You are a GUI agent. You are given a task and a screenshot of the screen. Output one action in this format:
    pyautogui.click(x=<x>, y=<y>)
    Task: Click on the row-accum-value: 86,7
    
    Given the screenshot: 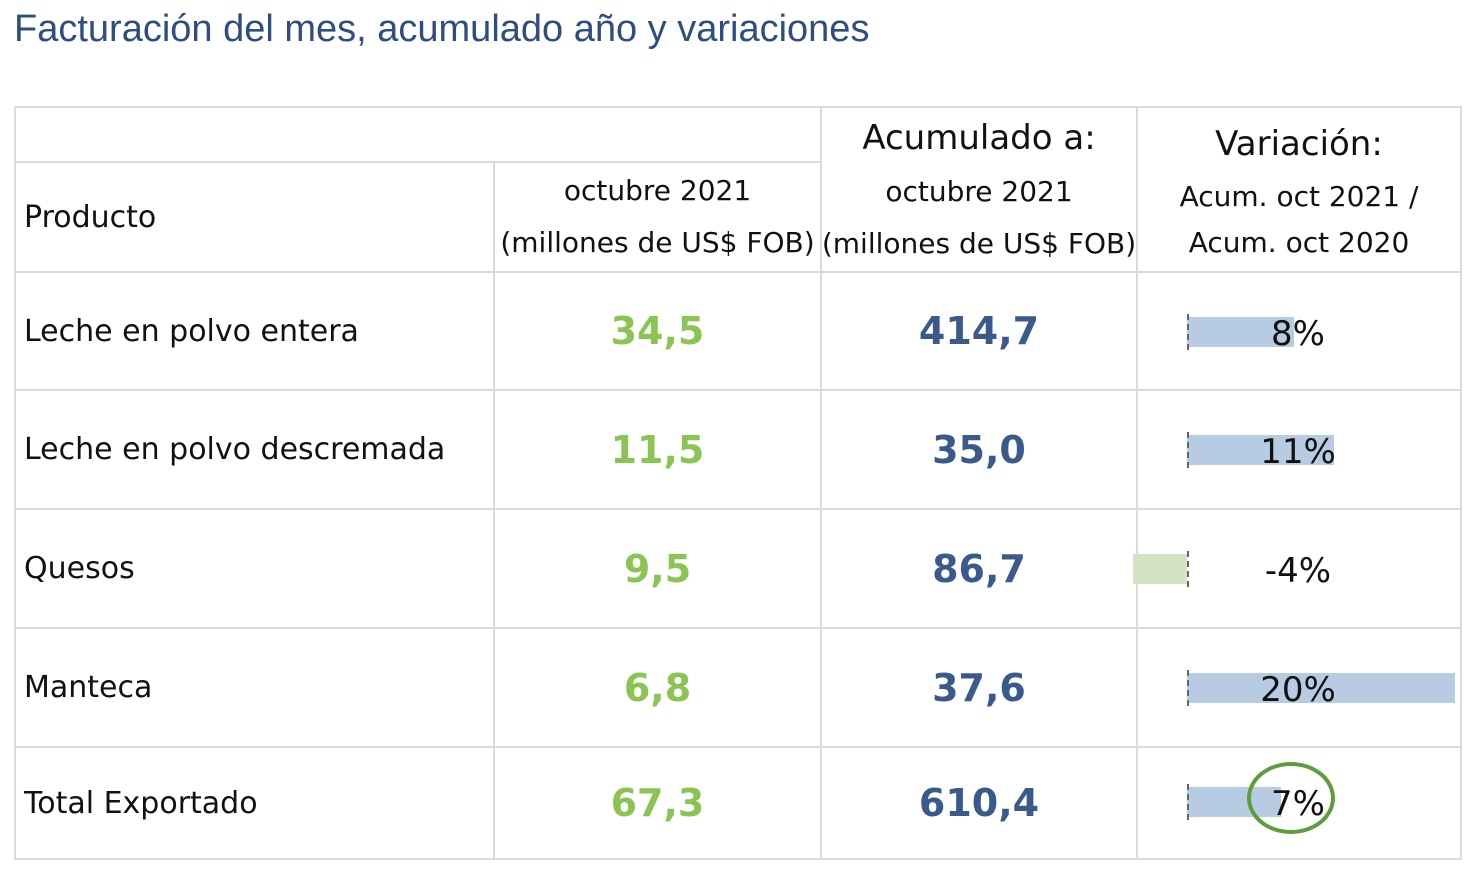 What is the action you would take?
    pyautogui.click(x=979, y=568)
    